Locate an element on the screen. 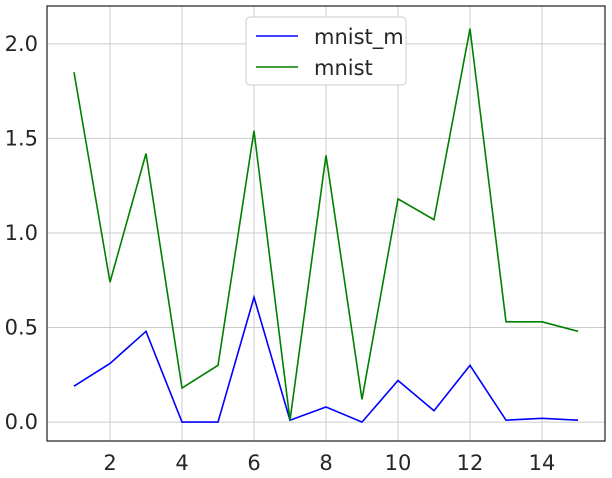 This screenshot has width=612, height=478. legend: mnist_m mnist is located at coordinates (326, 51).